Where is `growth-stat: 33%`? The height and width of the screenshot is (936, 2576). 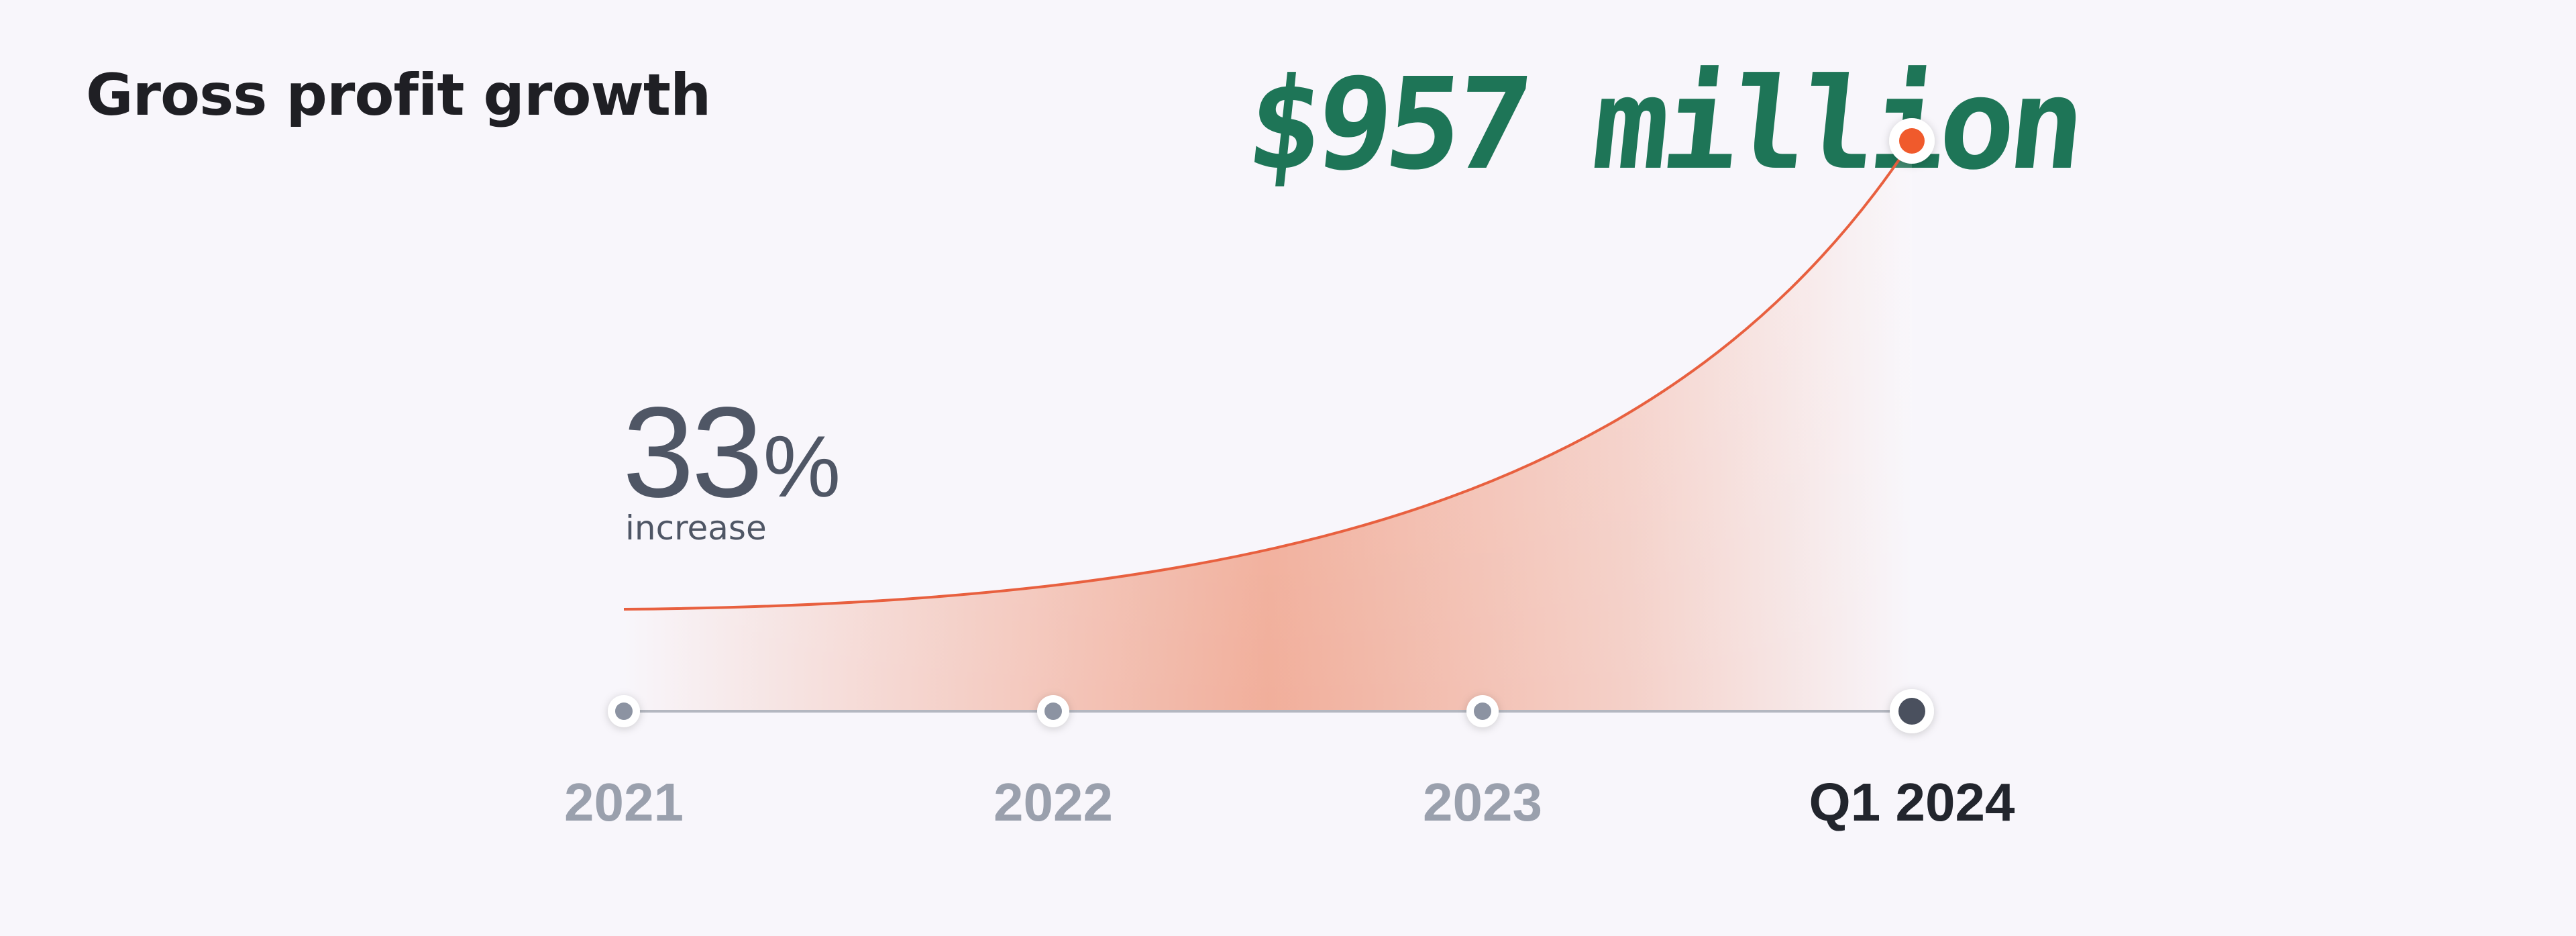
growth-stat: 33% is located at coordinates (732, 452).